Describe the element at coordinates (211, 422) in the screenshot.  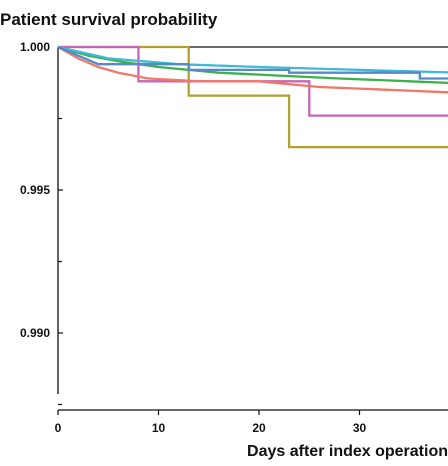
I see `x-axis-ticks: 0102030405060708090` at that location.